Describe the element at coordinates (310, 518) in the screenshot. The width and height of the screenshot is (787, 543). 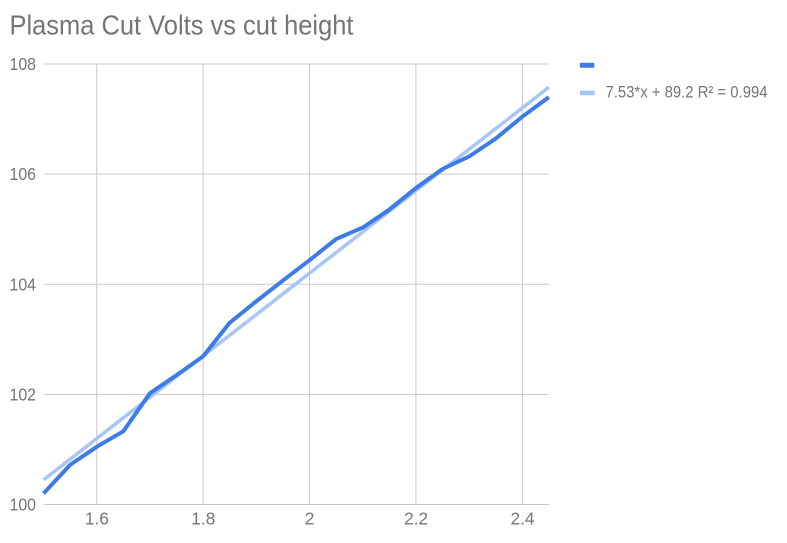
I see `svg-text: 2` at that location.